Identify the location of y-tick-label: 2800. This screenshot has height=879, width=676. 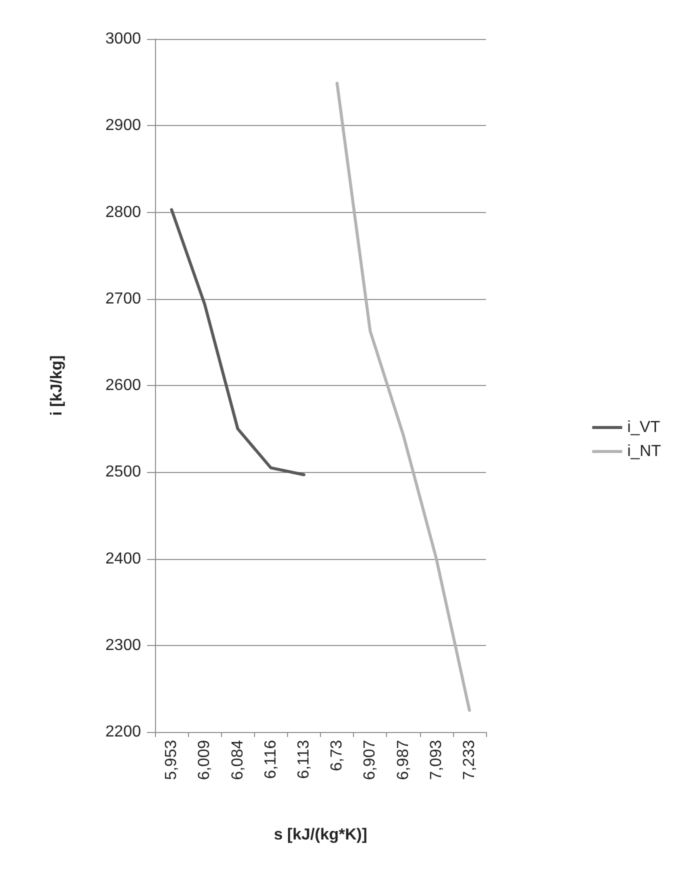
(123, 212).